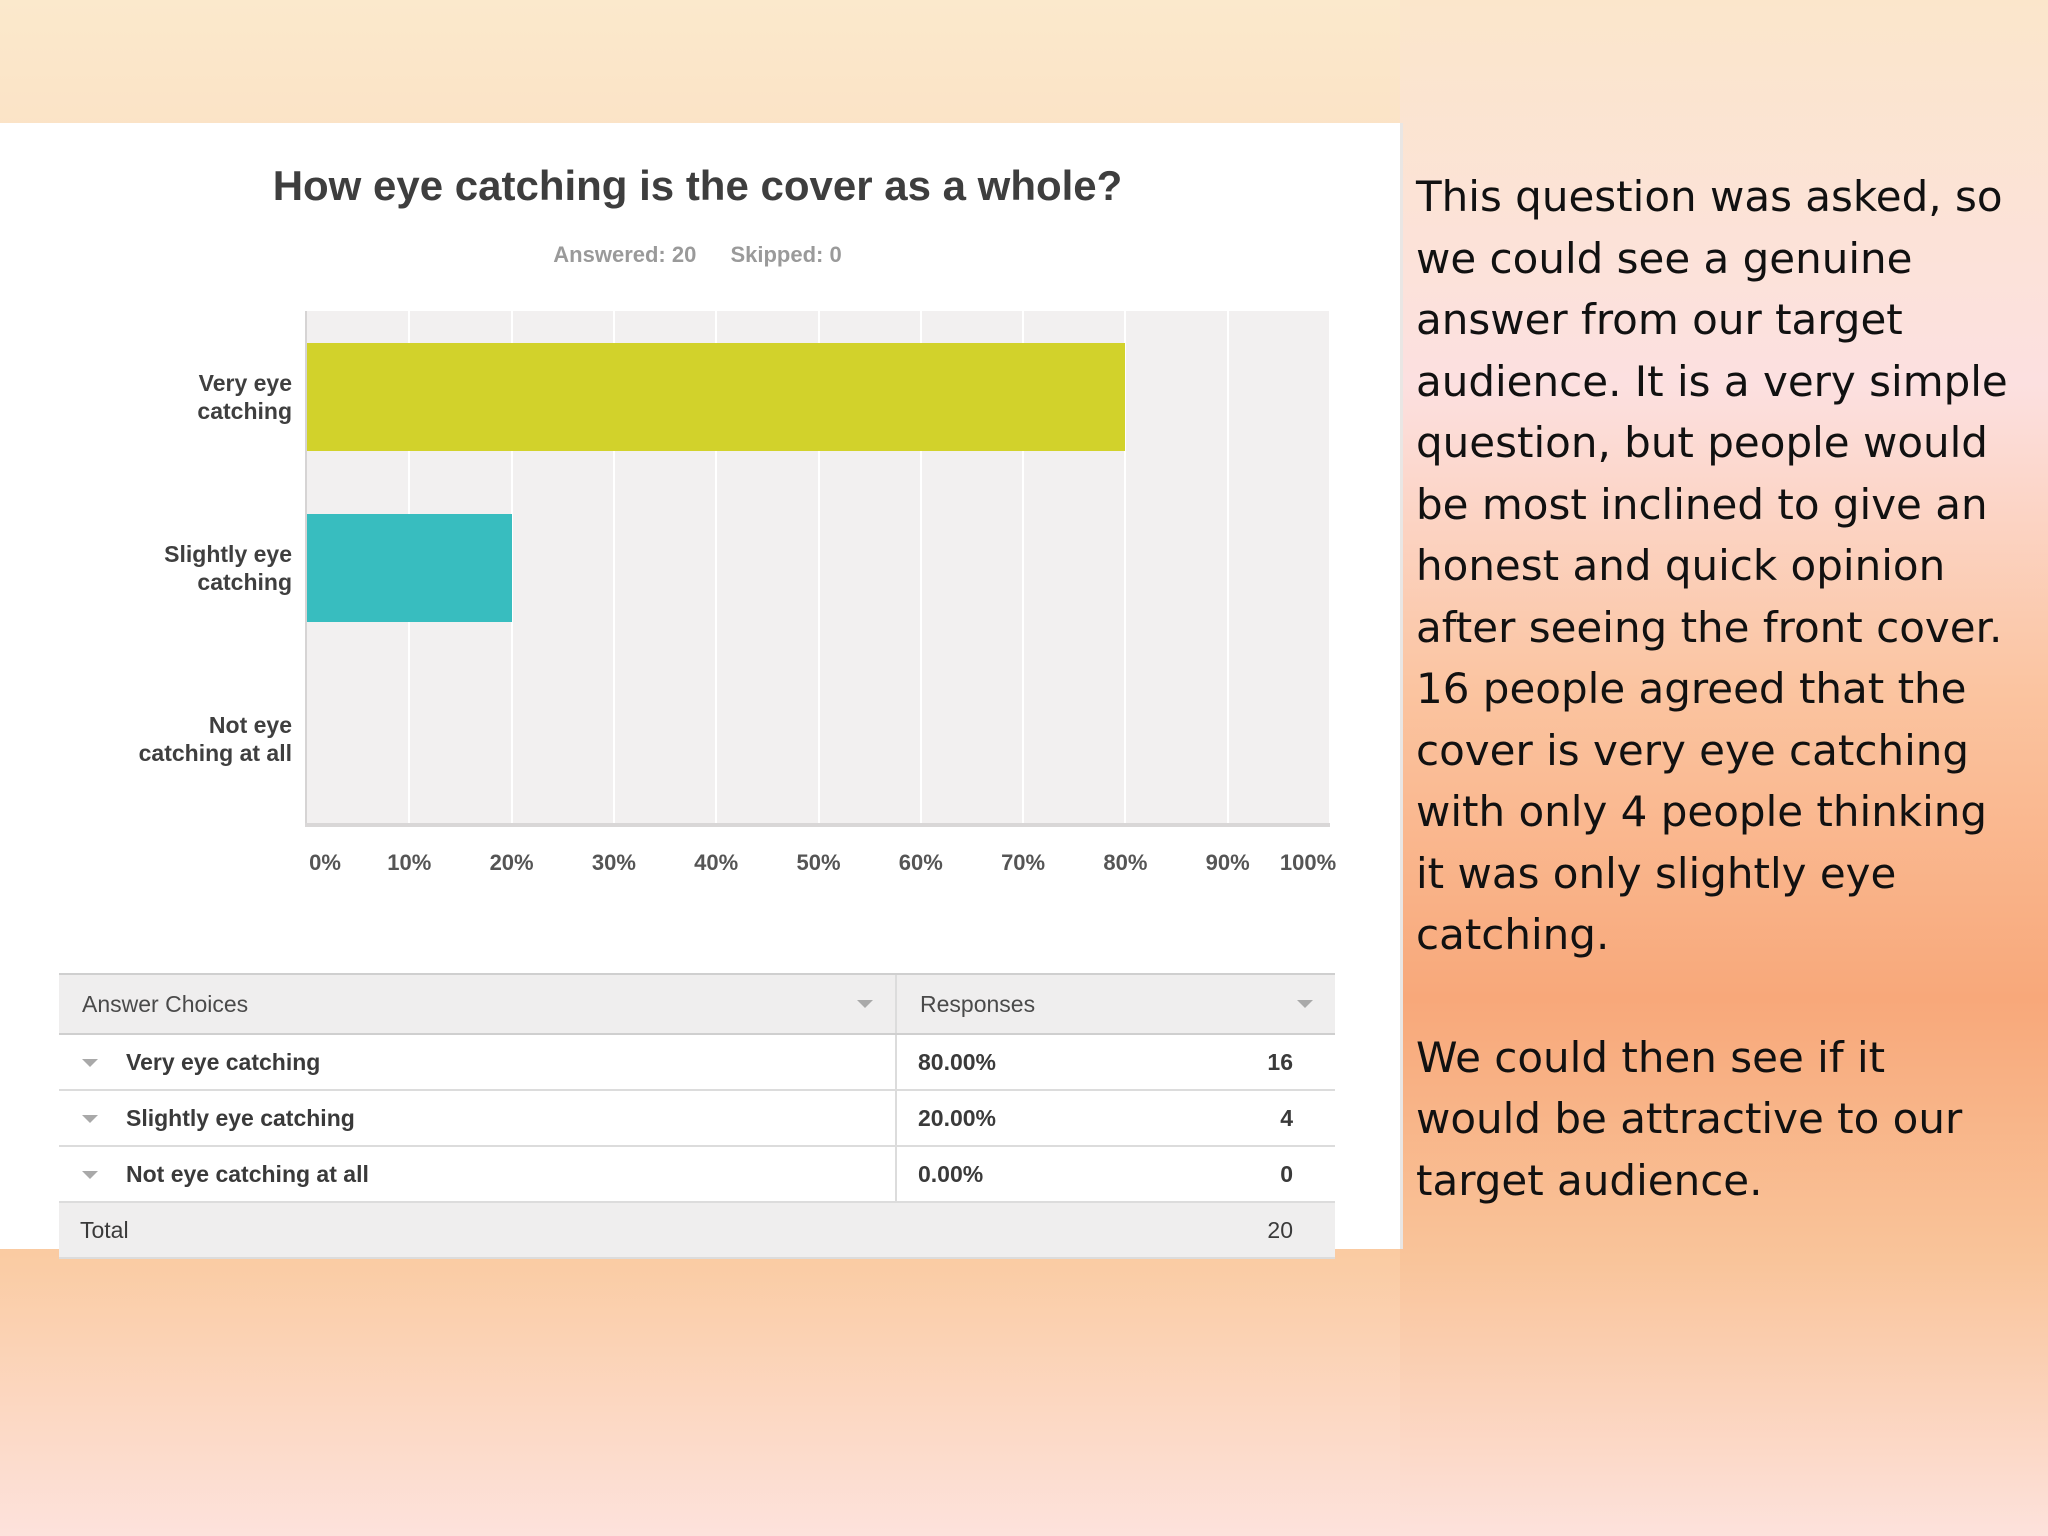 The width and height of the screenshot is (2048, 1536). What do you see at coordinates (1254, 1062) in the screenshot?
I see `response-count: 16` at bounding box center [1254, 1062].